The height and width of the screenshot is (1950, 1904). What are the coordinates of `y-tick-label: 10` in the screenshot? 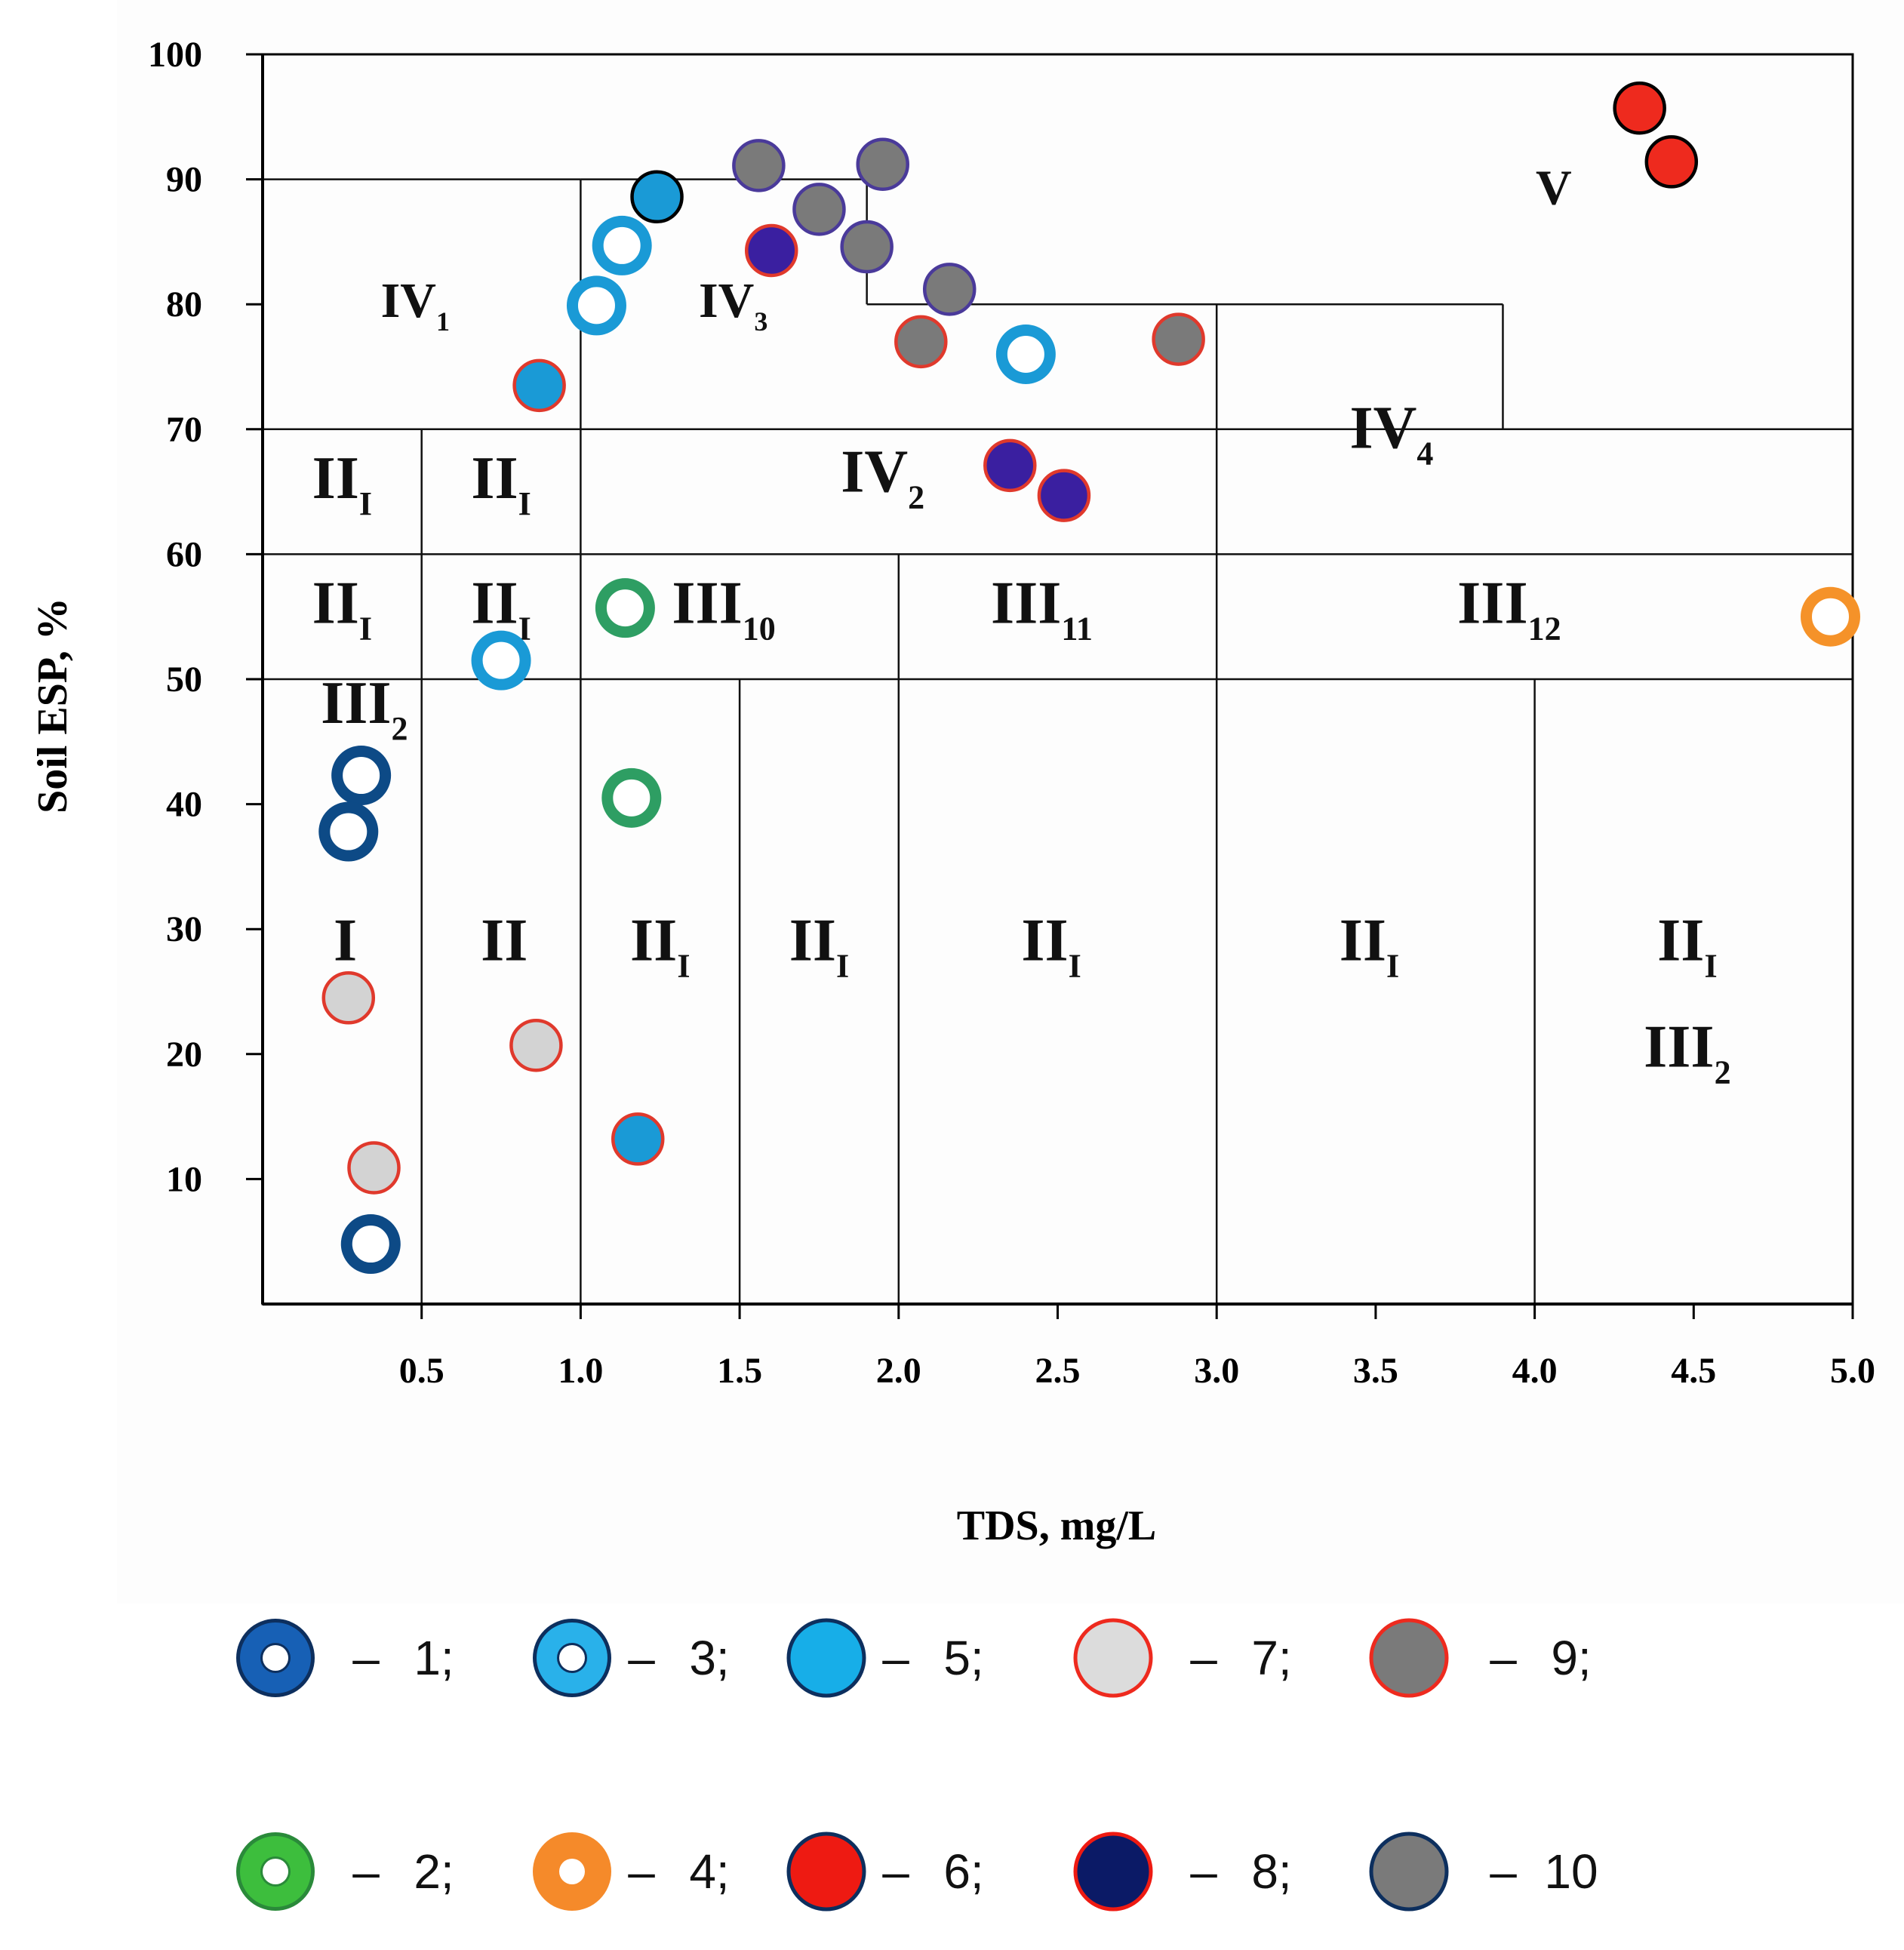 It's located at (184, 1179).